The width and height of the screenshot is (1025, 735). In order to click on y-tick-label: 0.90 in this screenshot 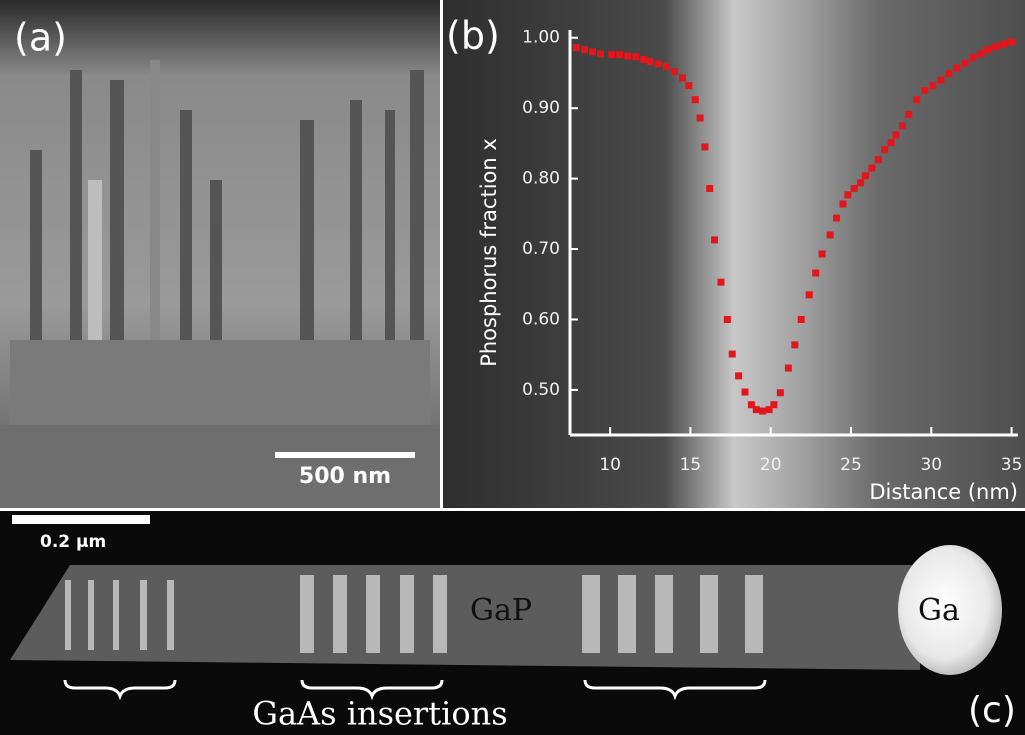, I will do `click(541, 108)`.